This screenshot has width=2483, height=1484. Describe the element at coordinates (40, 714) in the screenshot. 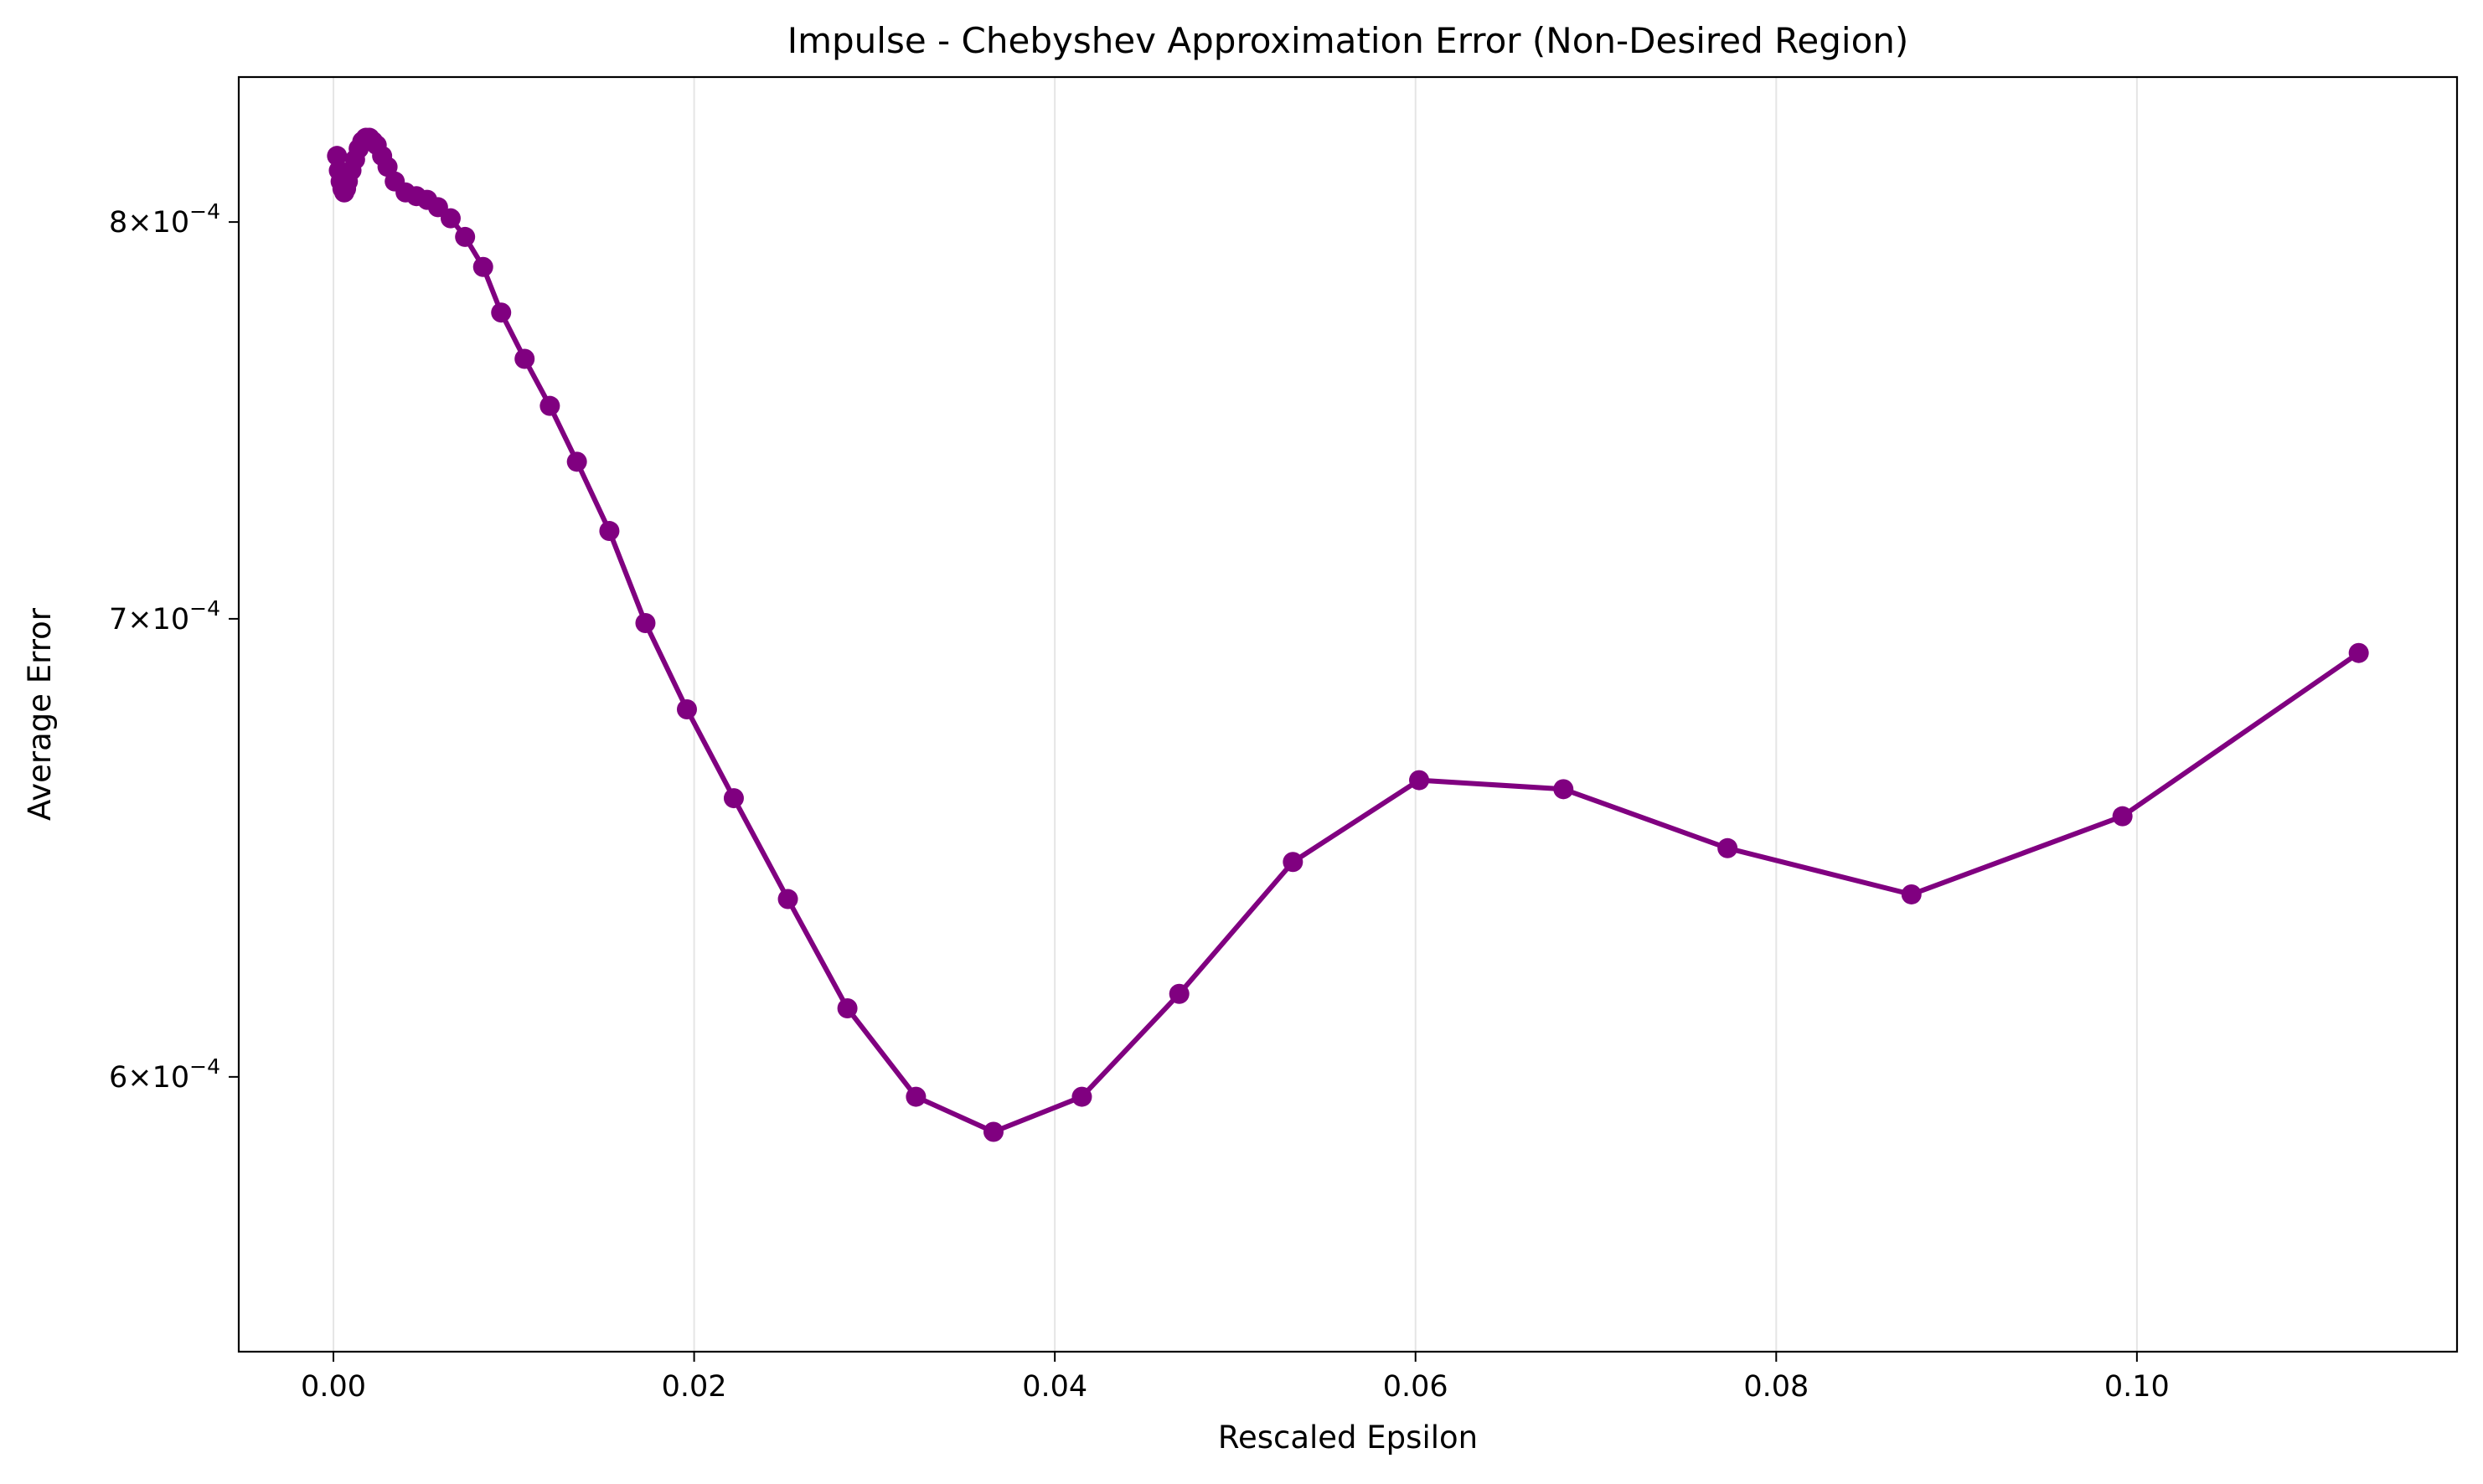

I see `y-axis-label: Average Error` at that location.